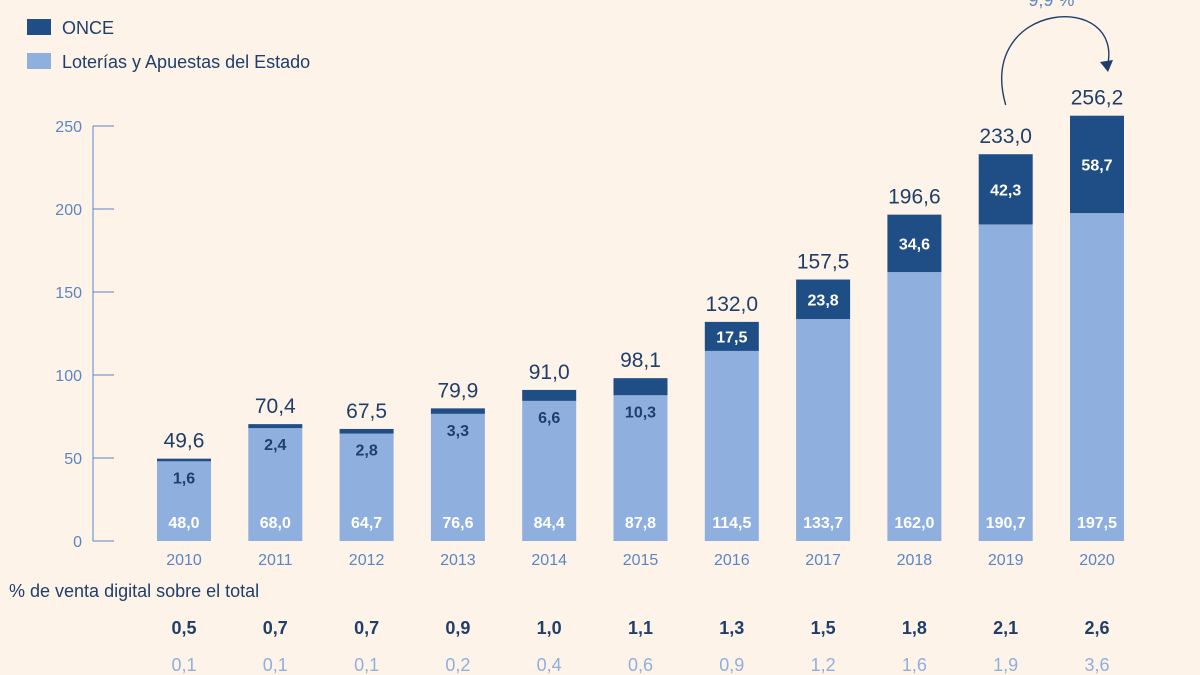 The image size is (1200, 675). Describe the element at coordinates (73, 459) in the screenshot. I see `y-tick-label: 50` at that location.